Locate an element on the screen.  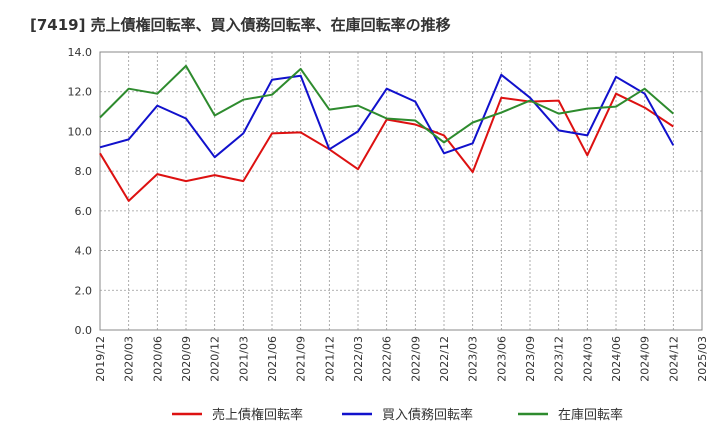
x-tick-label: 2021/09 is located at coordinates (301, 359).